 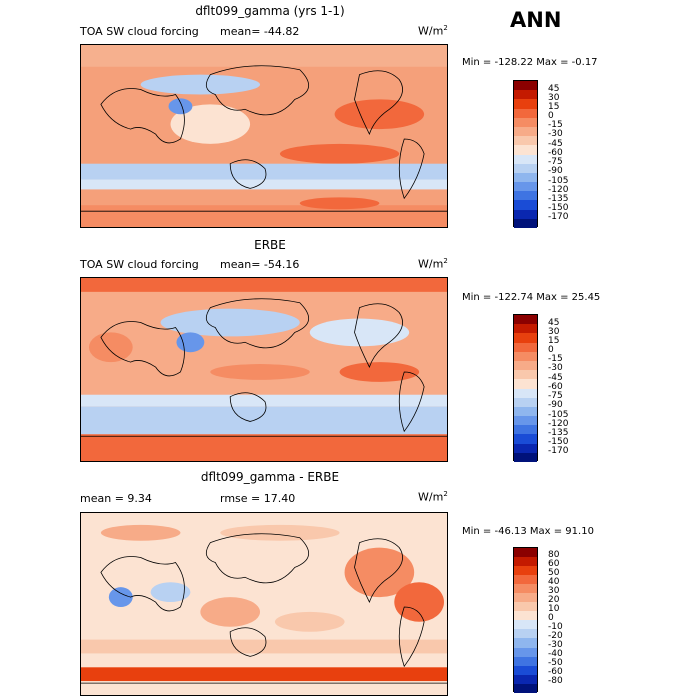 I want to click on panel2-colorbar-tick: 30, so click(x=554, y=332).